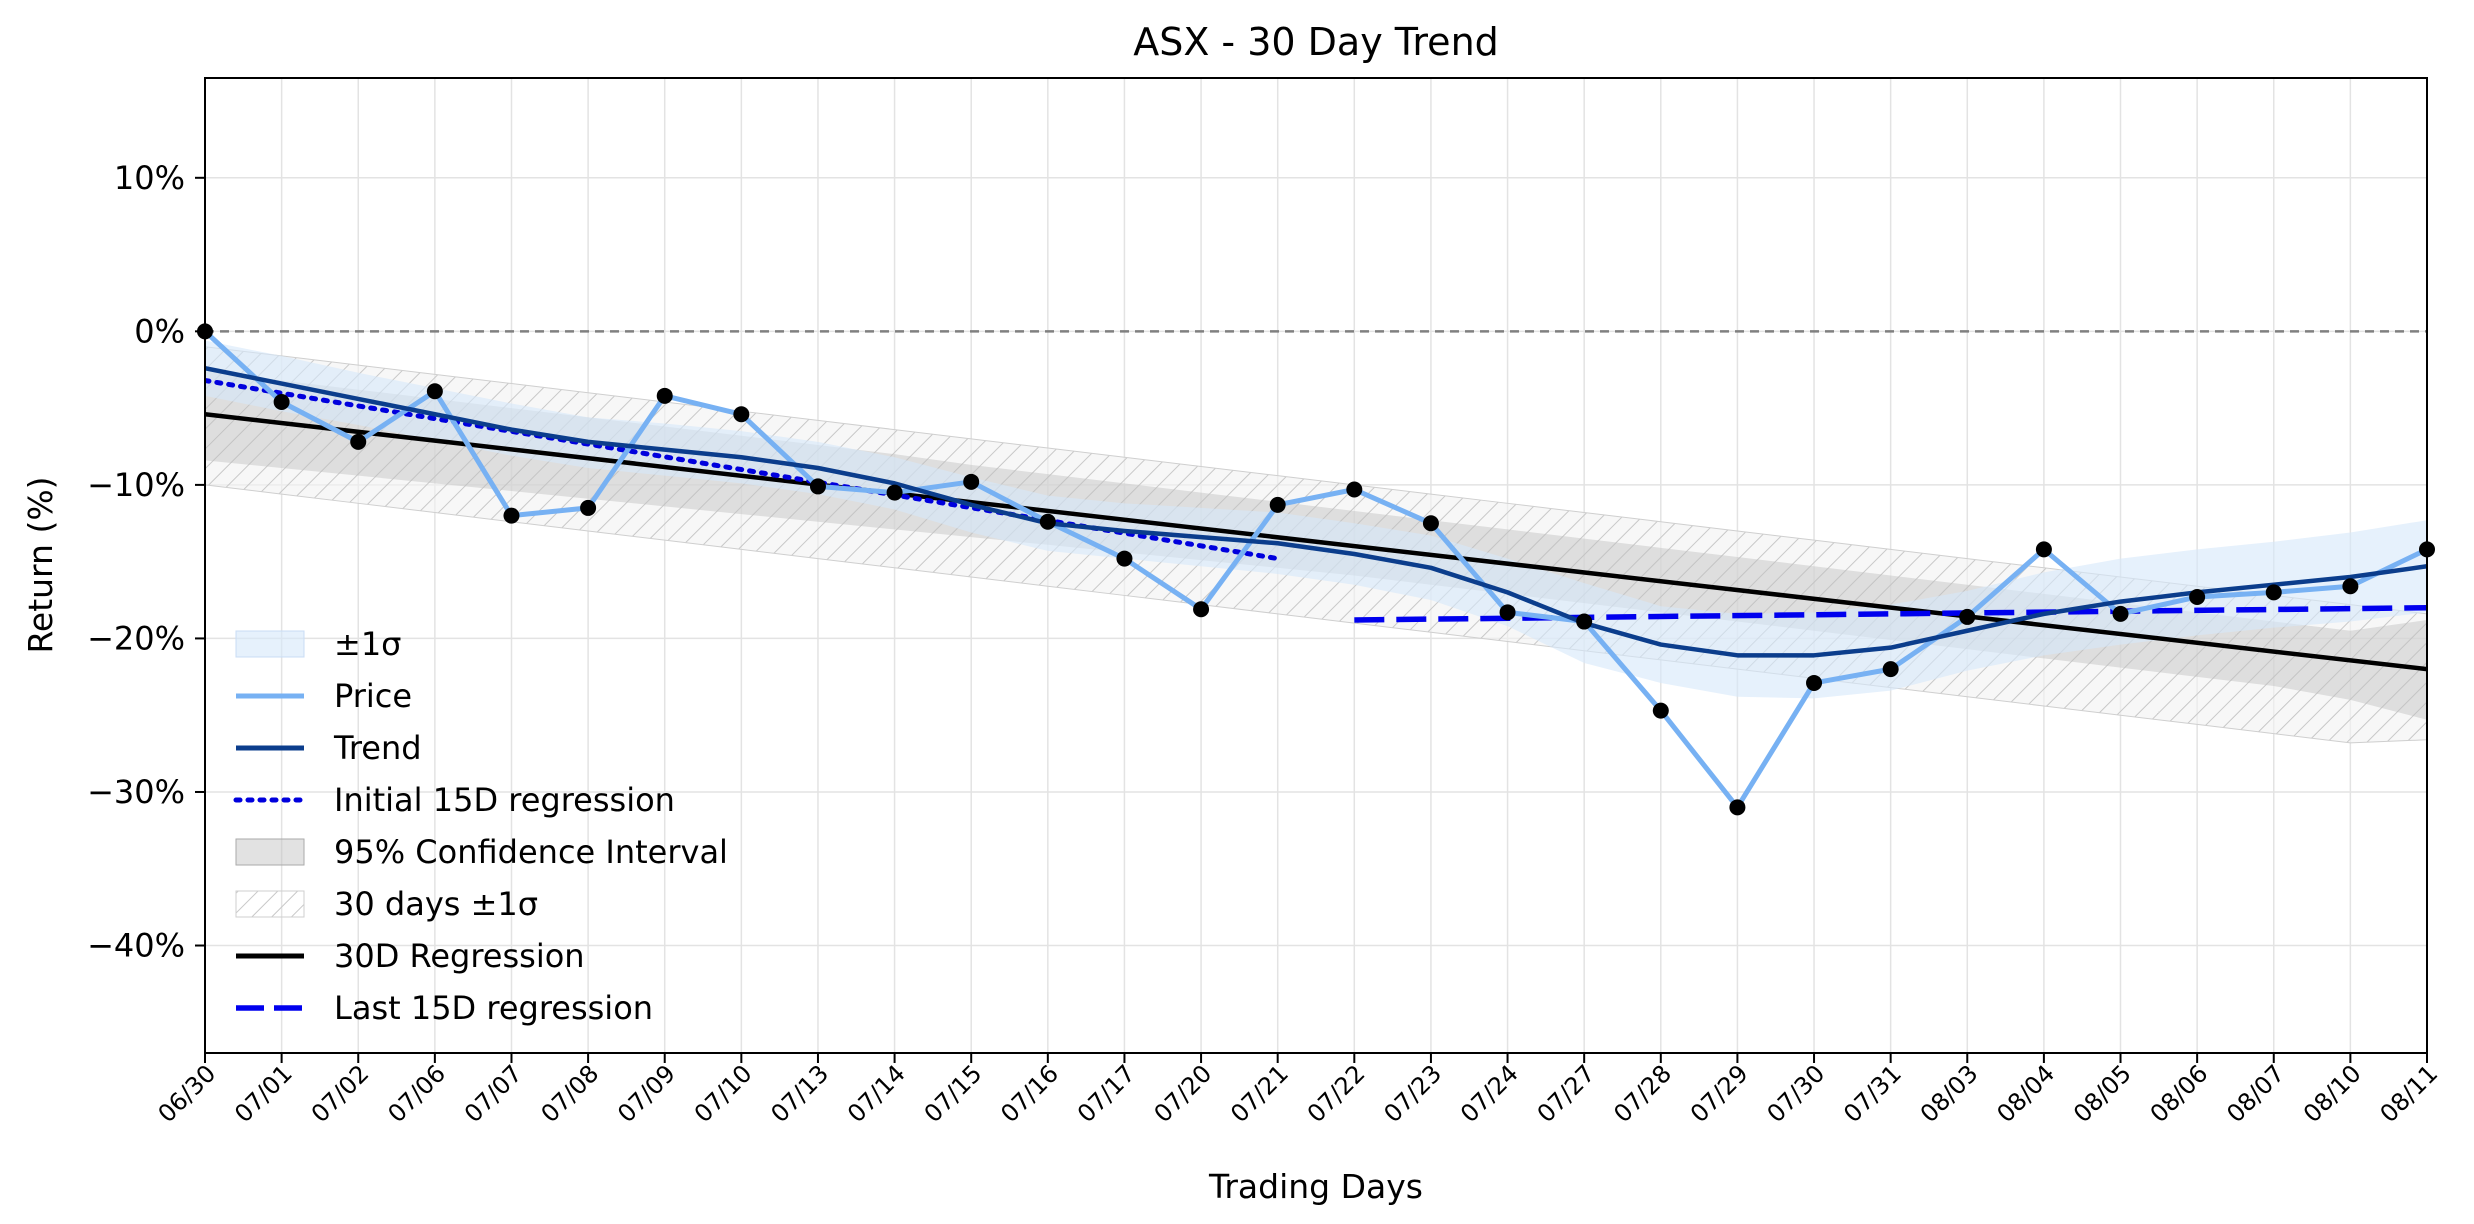 This screenshot has height=1224, width=2474. Describe the element at coordinates (40, 564) in the screenshot. I see `y-axis-label: Return (%)` at that location.